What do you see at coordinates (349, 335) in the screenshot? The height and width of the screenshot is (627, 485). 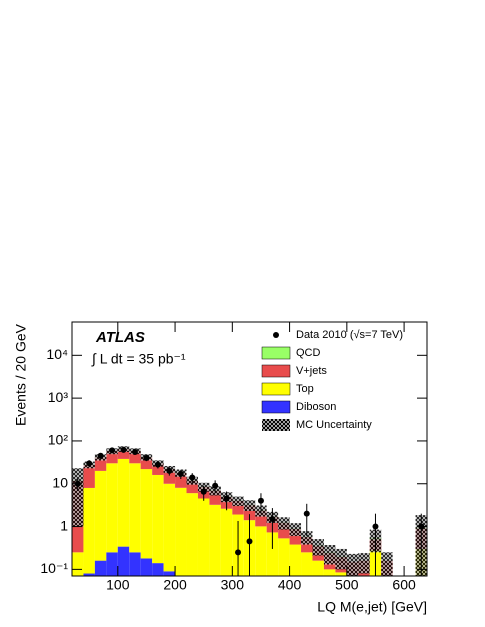 I see `legend-label: Data 2010 (√s=7 TeV)` at bounding box center [349, 335].